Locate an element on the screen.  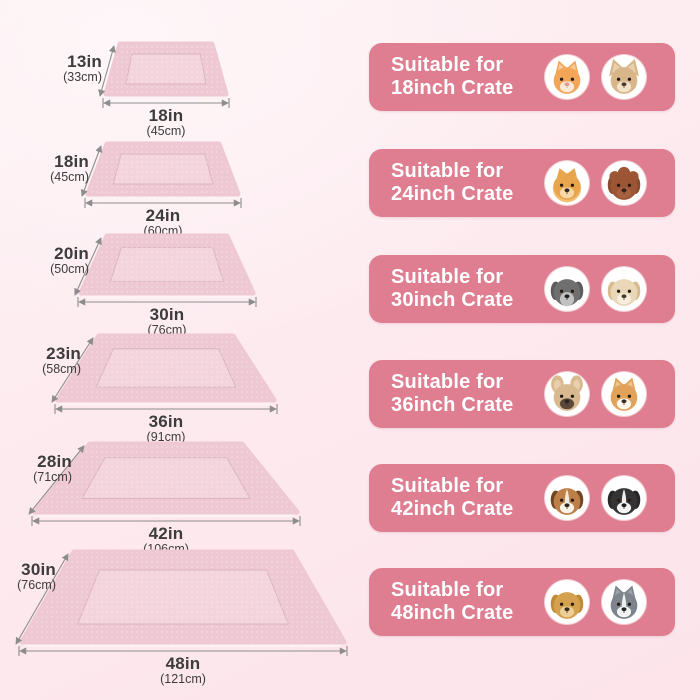
kitten-icon is located at coordinates (567, 77).